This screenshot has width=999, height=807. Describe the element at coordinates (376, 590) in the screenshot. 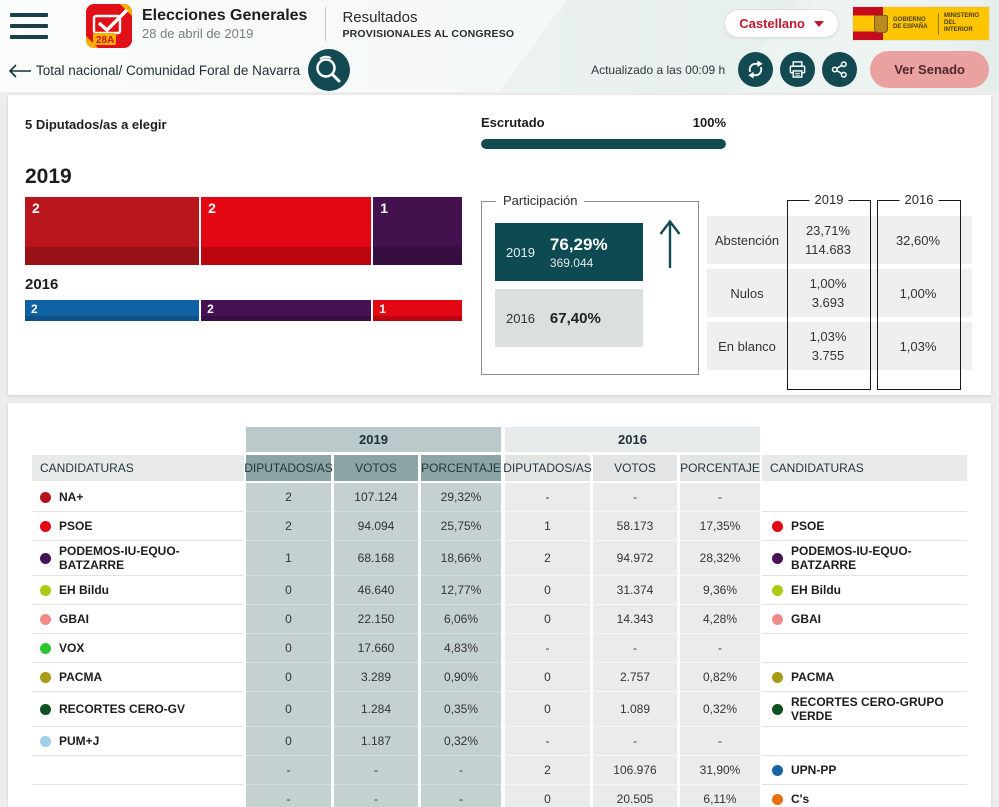

I see `votos-2019-cell: 46.640` at that location.